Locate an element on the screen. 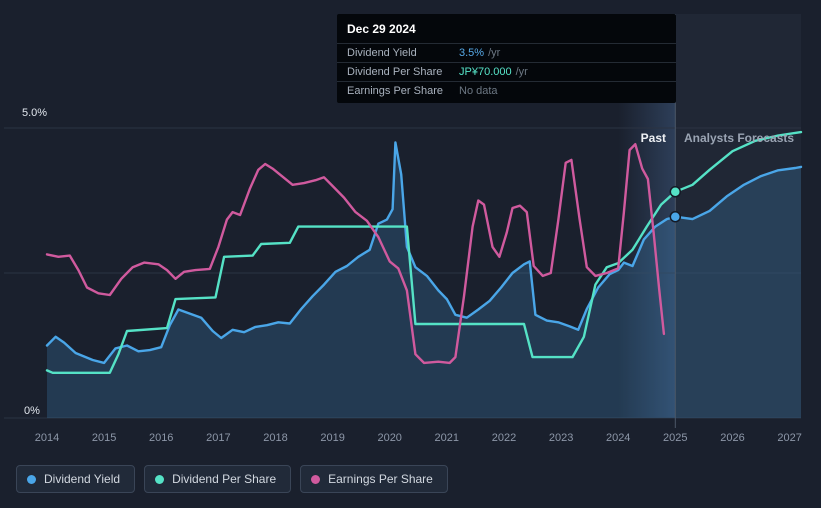 The width and height of the screenshot is (821, 508). svg-text: 2019 is located at coordinates (332, 438).